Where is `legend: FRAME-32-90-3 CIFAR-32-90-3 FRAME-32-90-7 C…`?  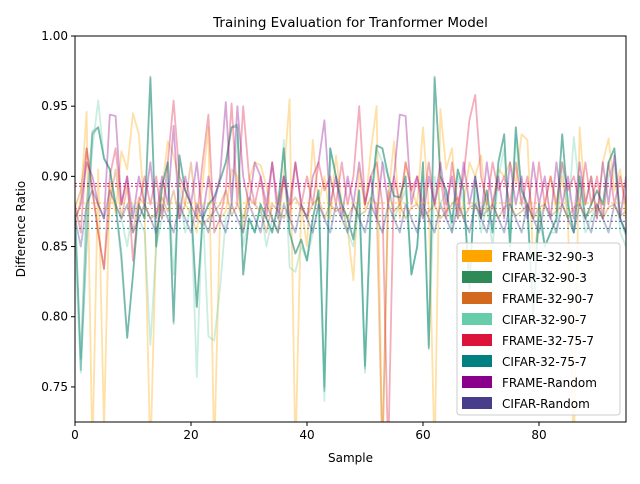
legend: FRAME-32-90-3 CIFAR-32-90-3 FRAME-32-90-7 C… is located at coordinates (538, 329).